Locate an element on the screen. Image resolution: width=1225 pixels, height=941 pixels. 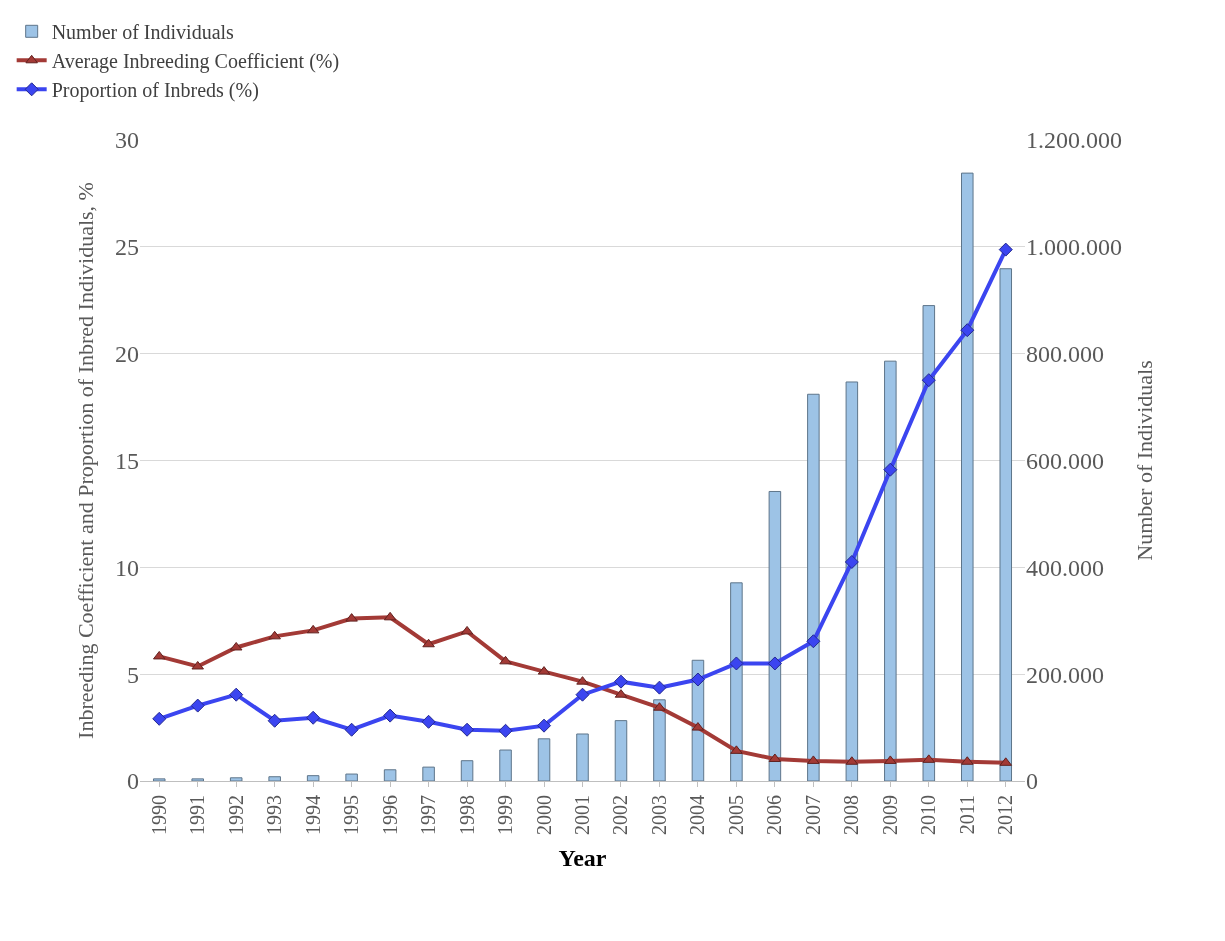
y2-tick-label: 200.000 is located at coordinates (1065, 674).